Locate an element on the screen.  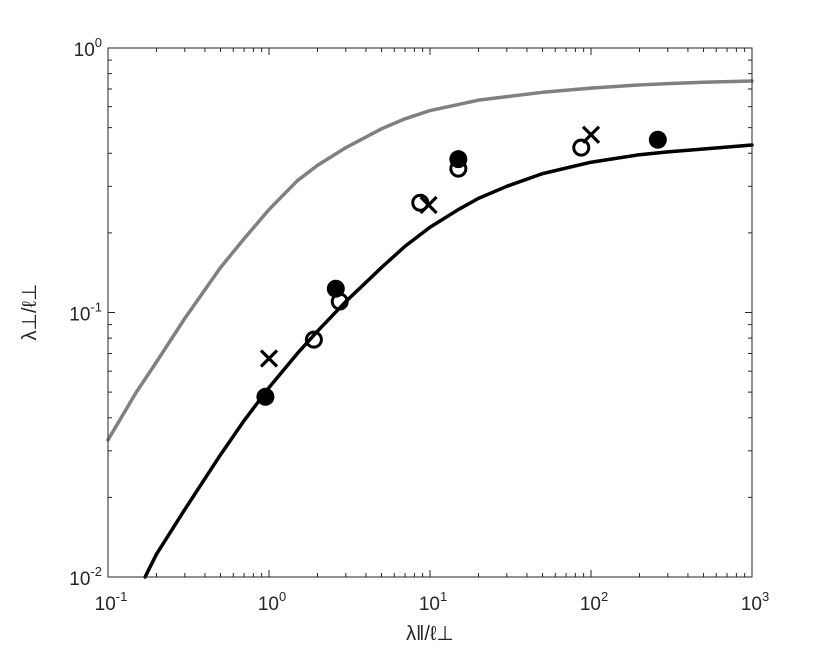
x-tick-label: 10³ is located at coordinates (755, 602).